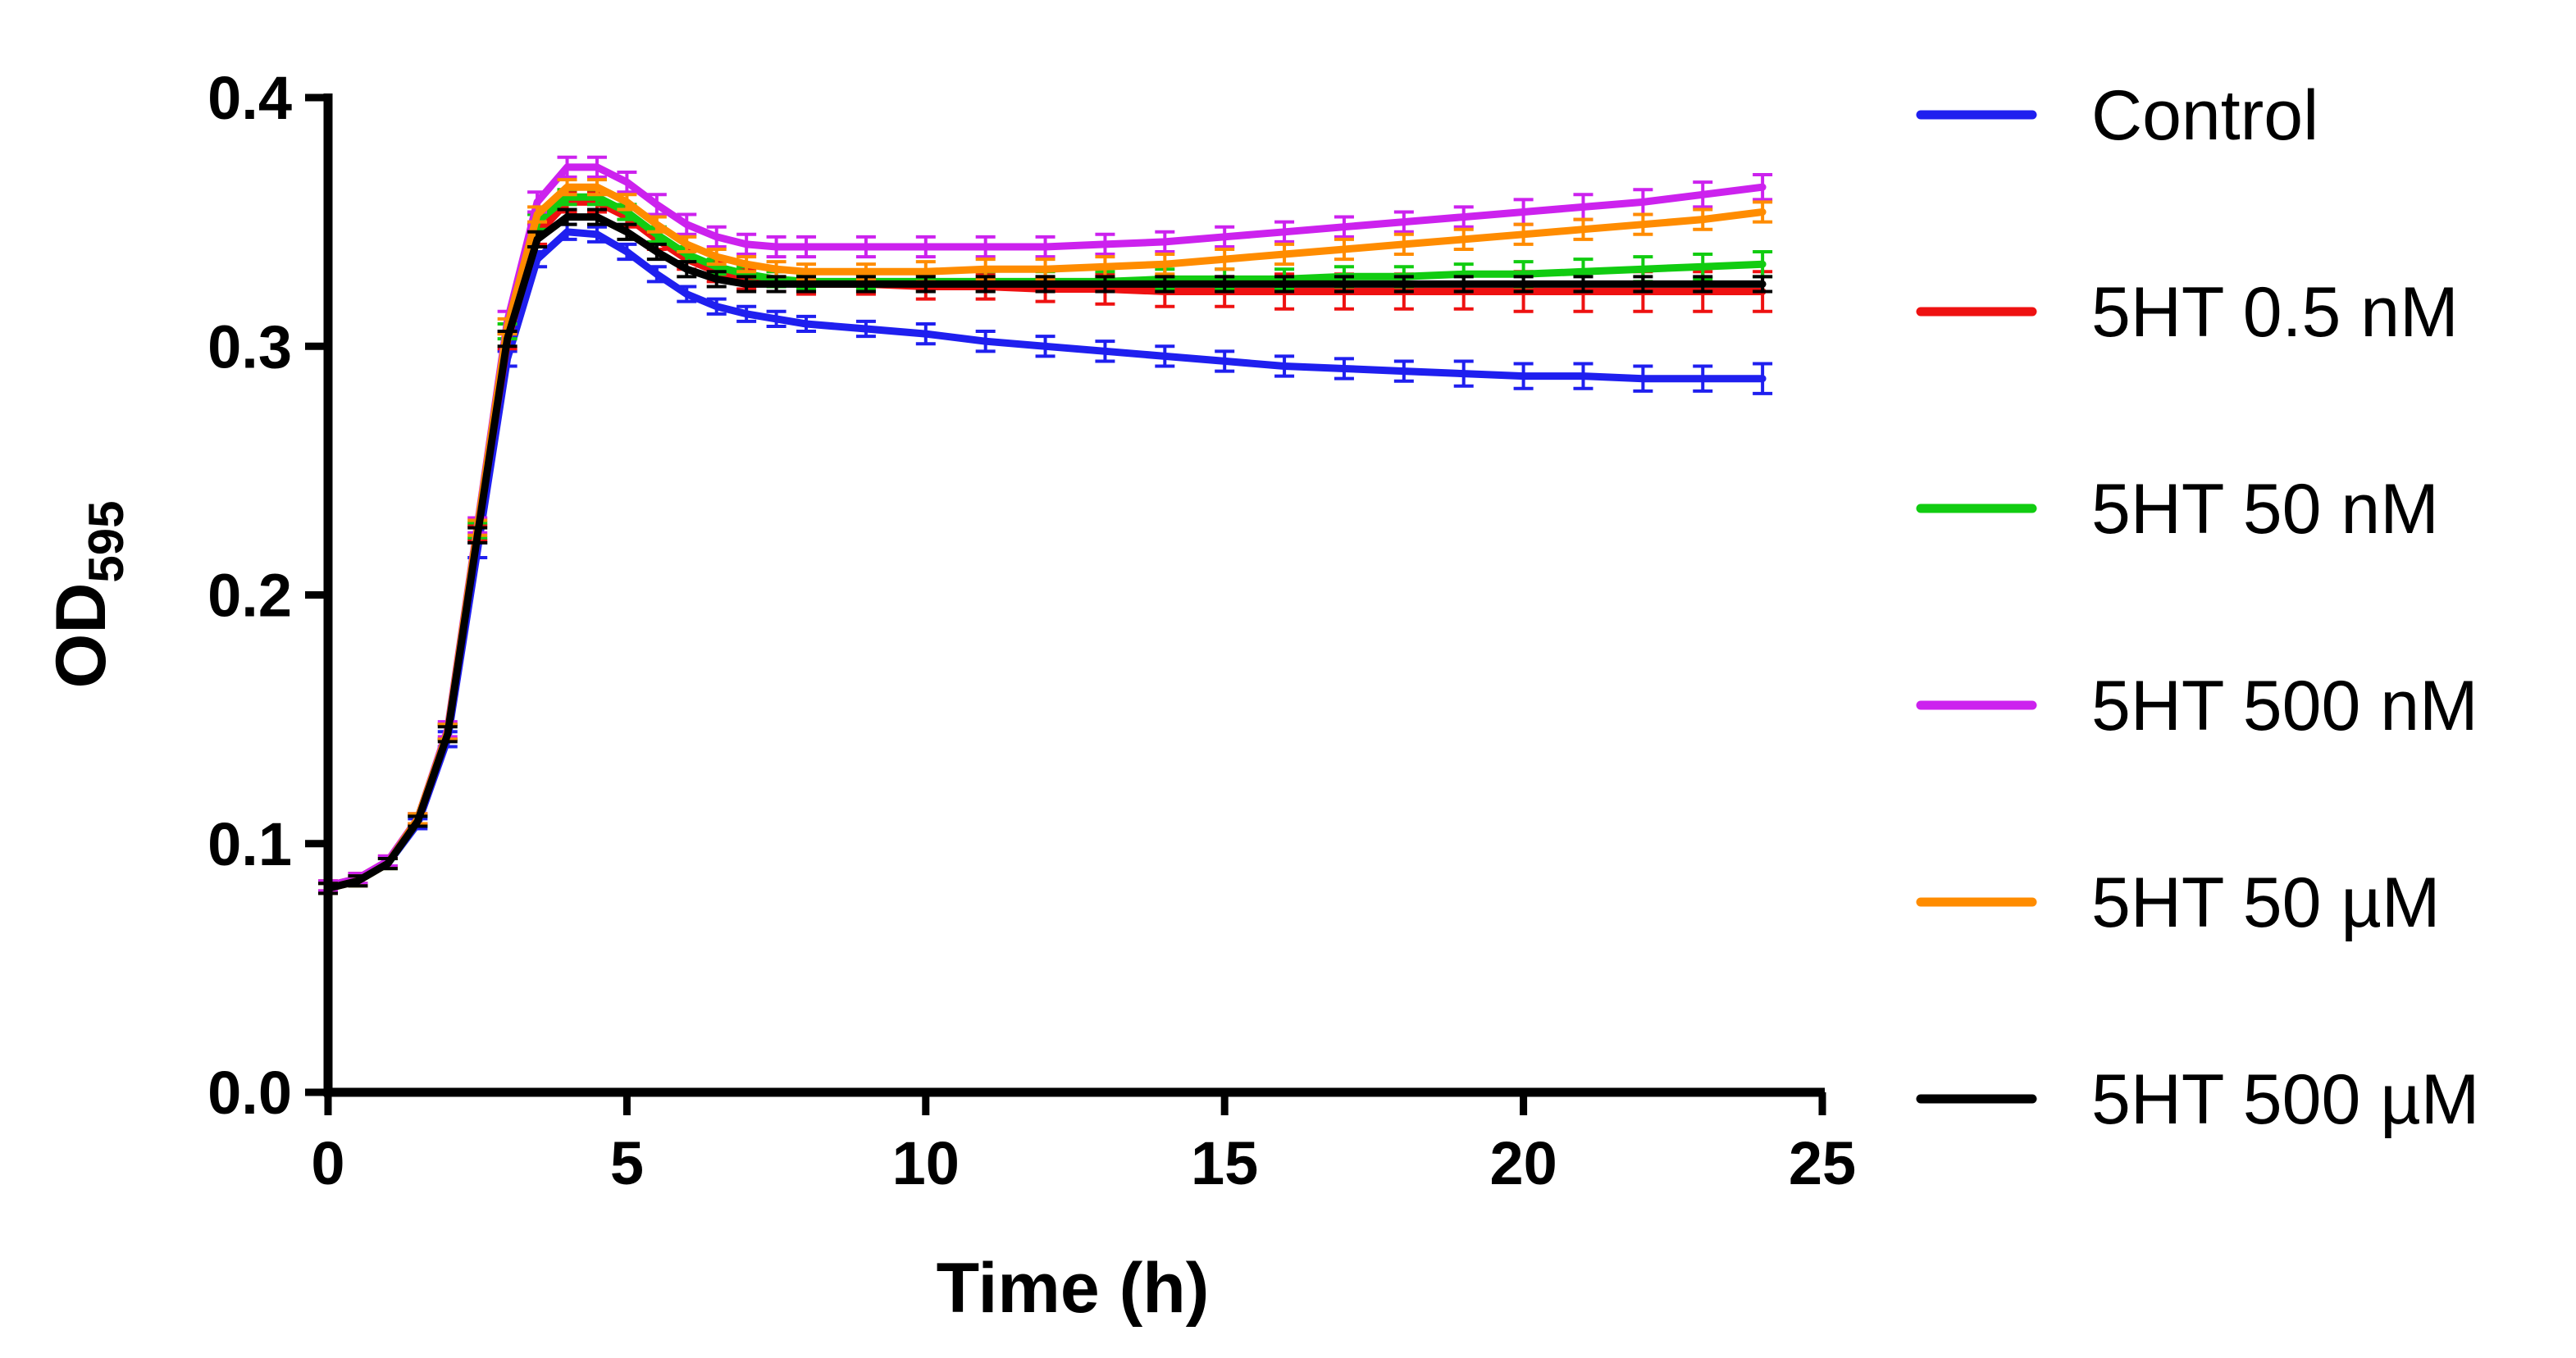 The width and height of the screenshot is (2576, 1358). What do you see at coordinates (249, 98) in the screenshot?
I see `y-tick-label: 0.4` at bounding box center [249, 98].